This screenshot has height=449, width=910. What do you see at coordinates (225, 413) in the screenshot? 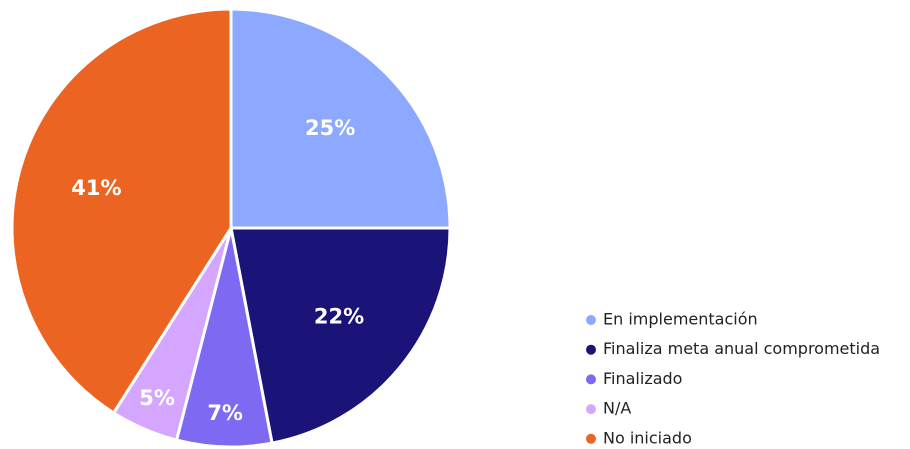
I see `value-label: 7%` at bounding box center [225, 413].